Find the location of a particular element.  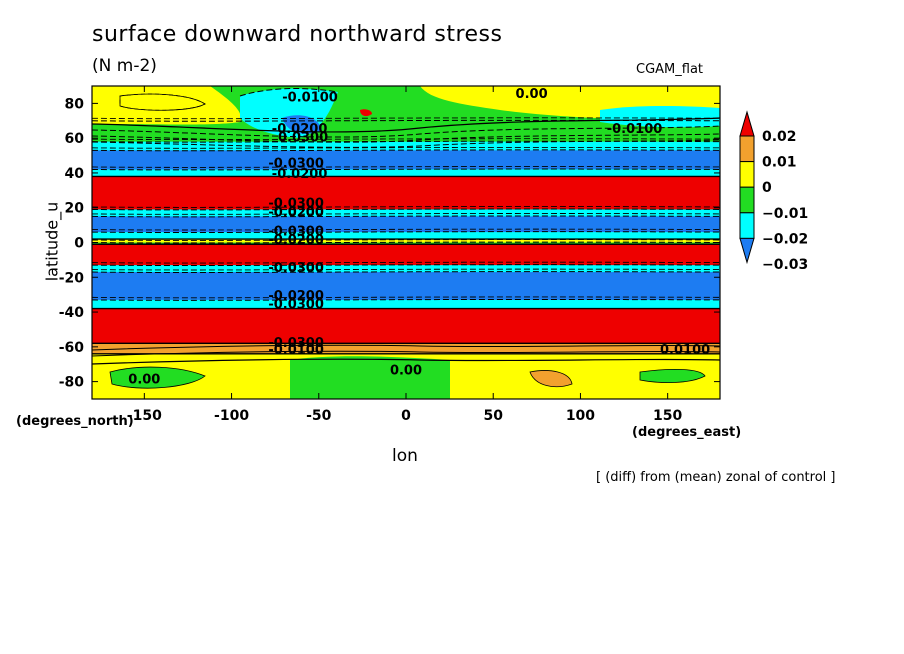

y-tick-label: 0 is located at coordinates (79, 244).